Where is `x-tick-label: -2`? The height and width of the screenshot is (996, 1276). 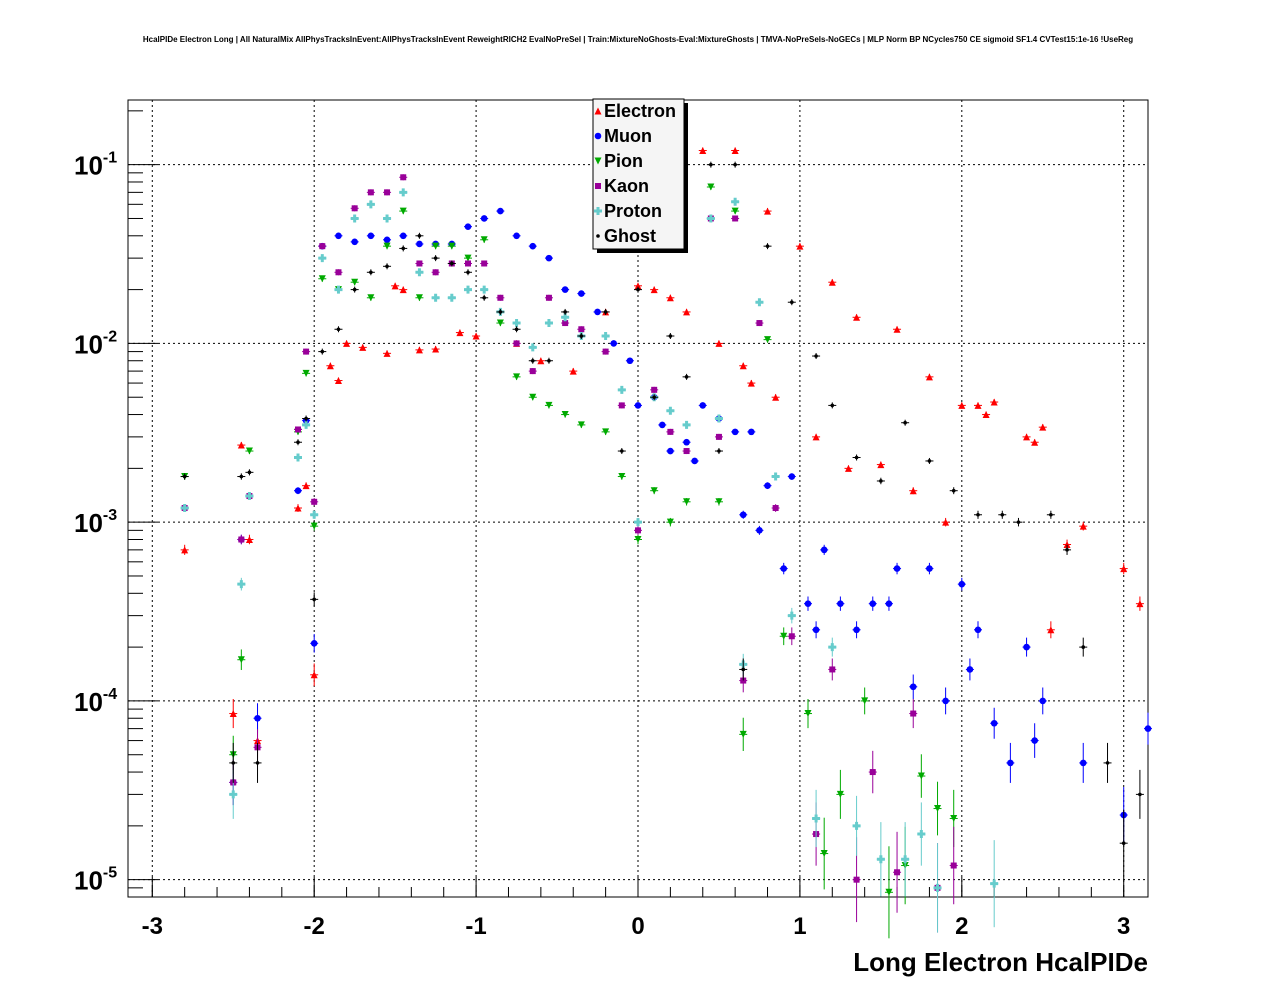 x-tick-label: -2 is located at coordinates (314, 926).